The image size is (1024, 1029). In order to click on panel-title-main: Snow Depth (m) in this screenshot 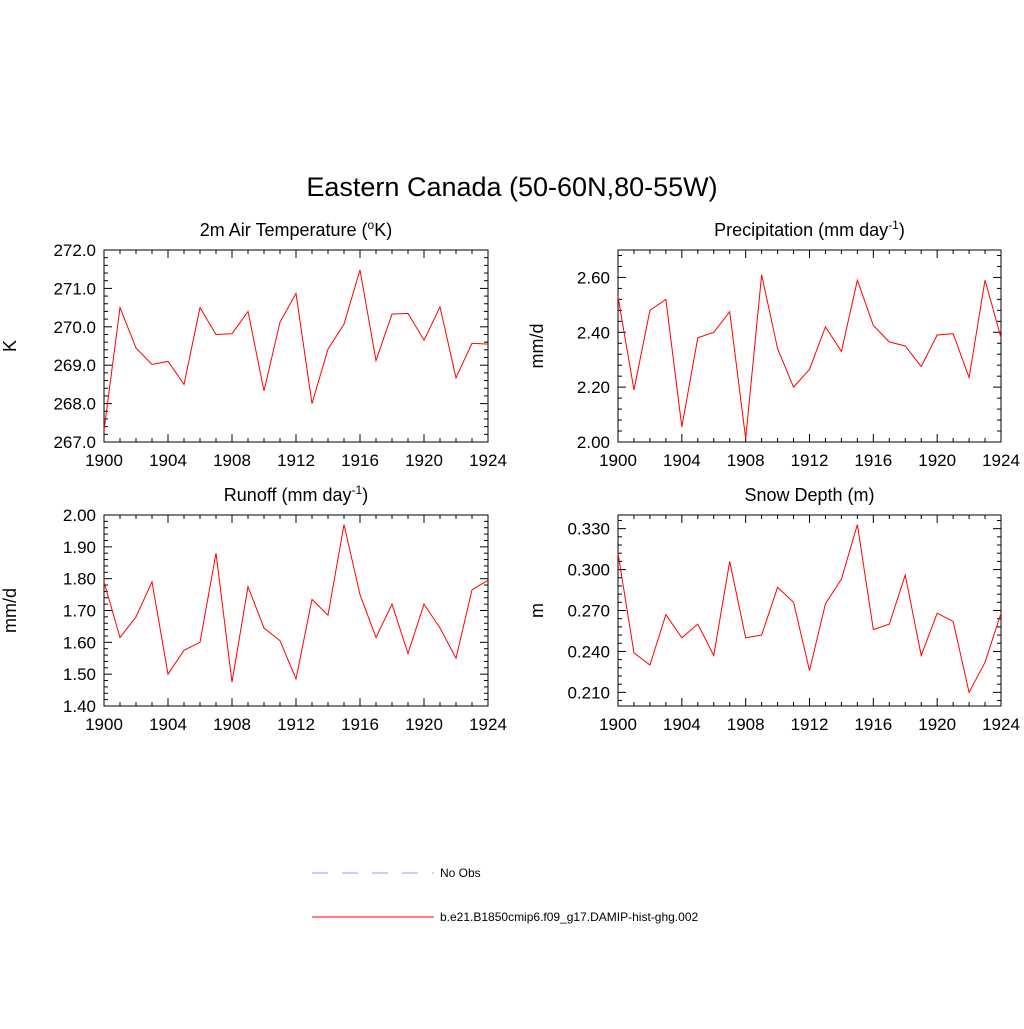, I will do `click(809, 495)`.